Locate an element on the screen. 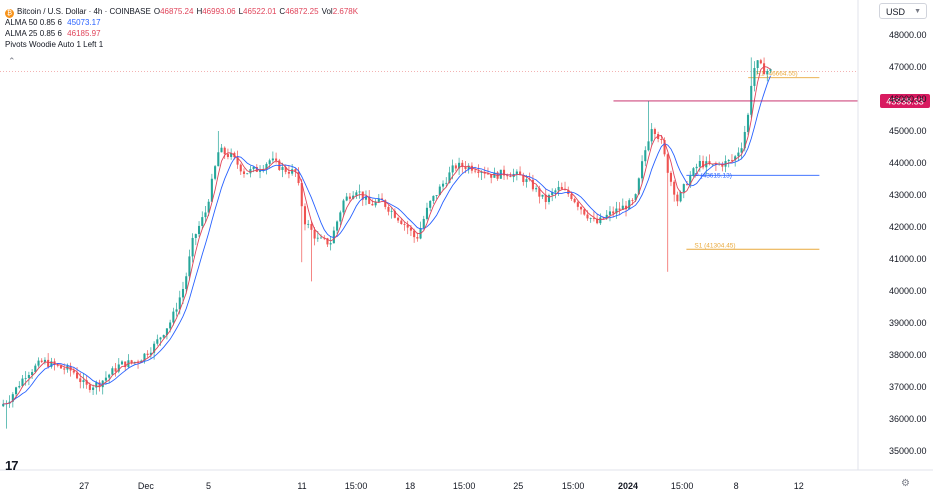  pivot-lines: R1 (46664.55) S1 (41304.45) P (43615.13) is located at coordinates (753, 160).